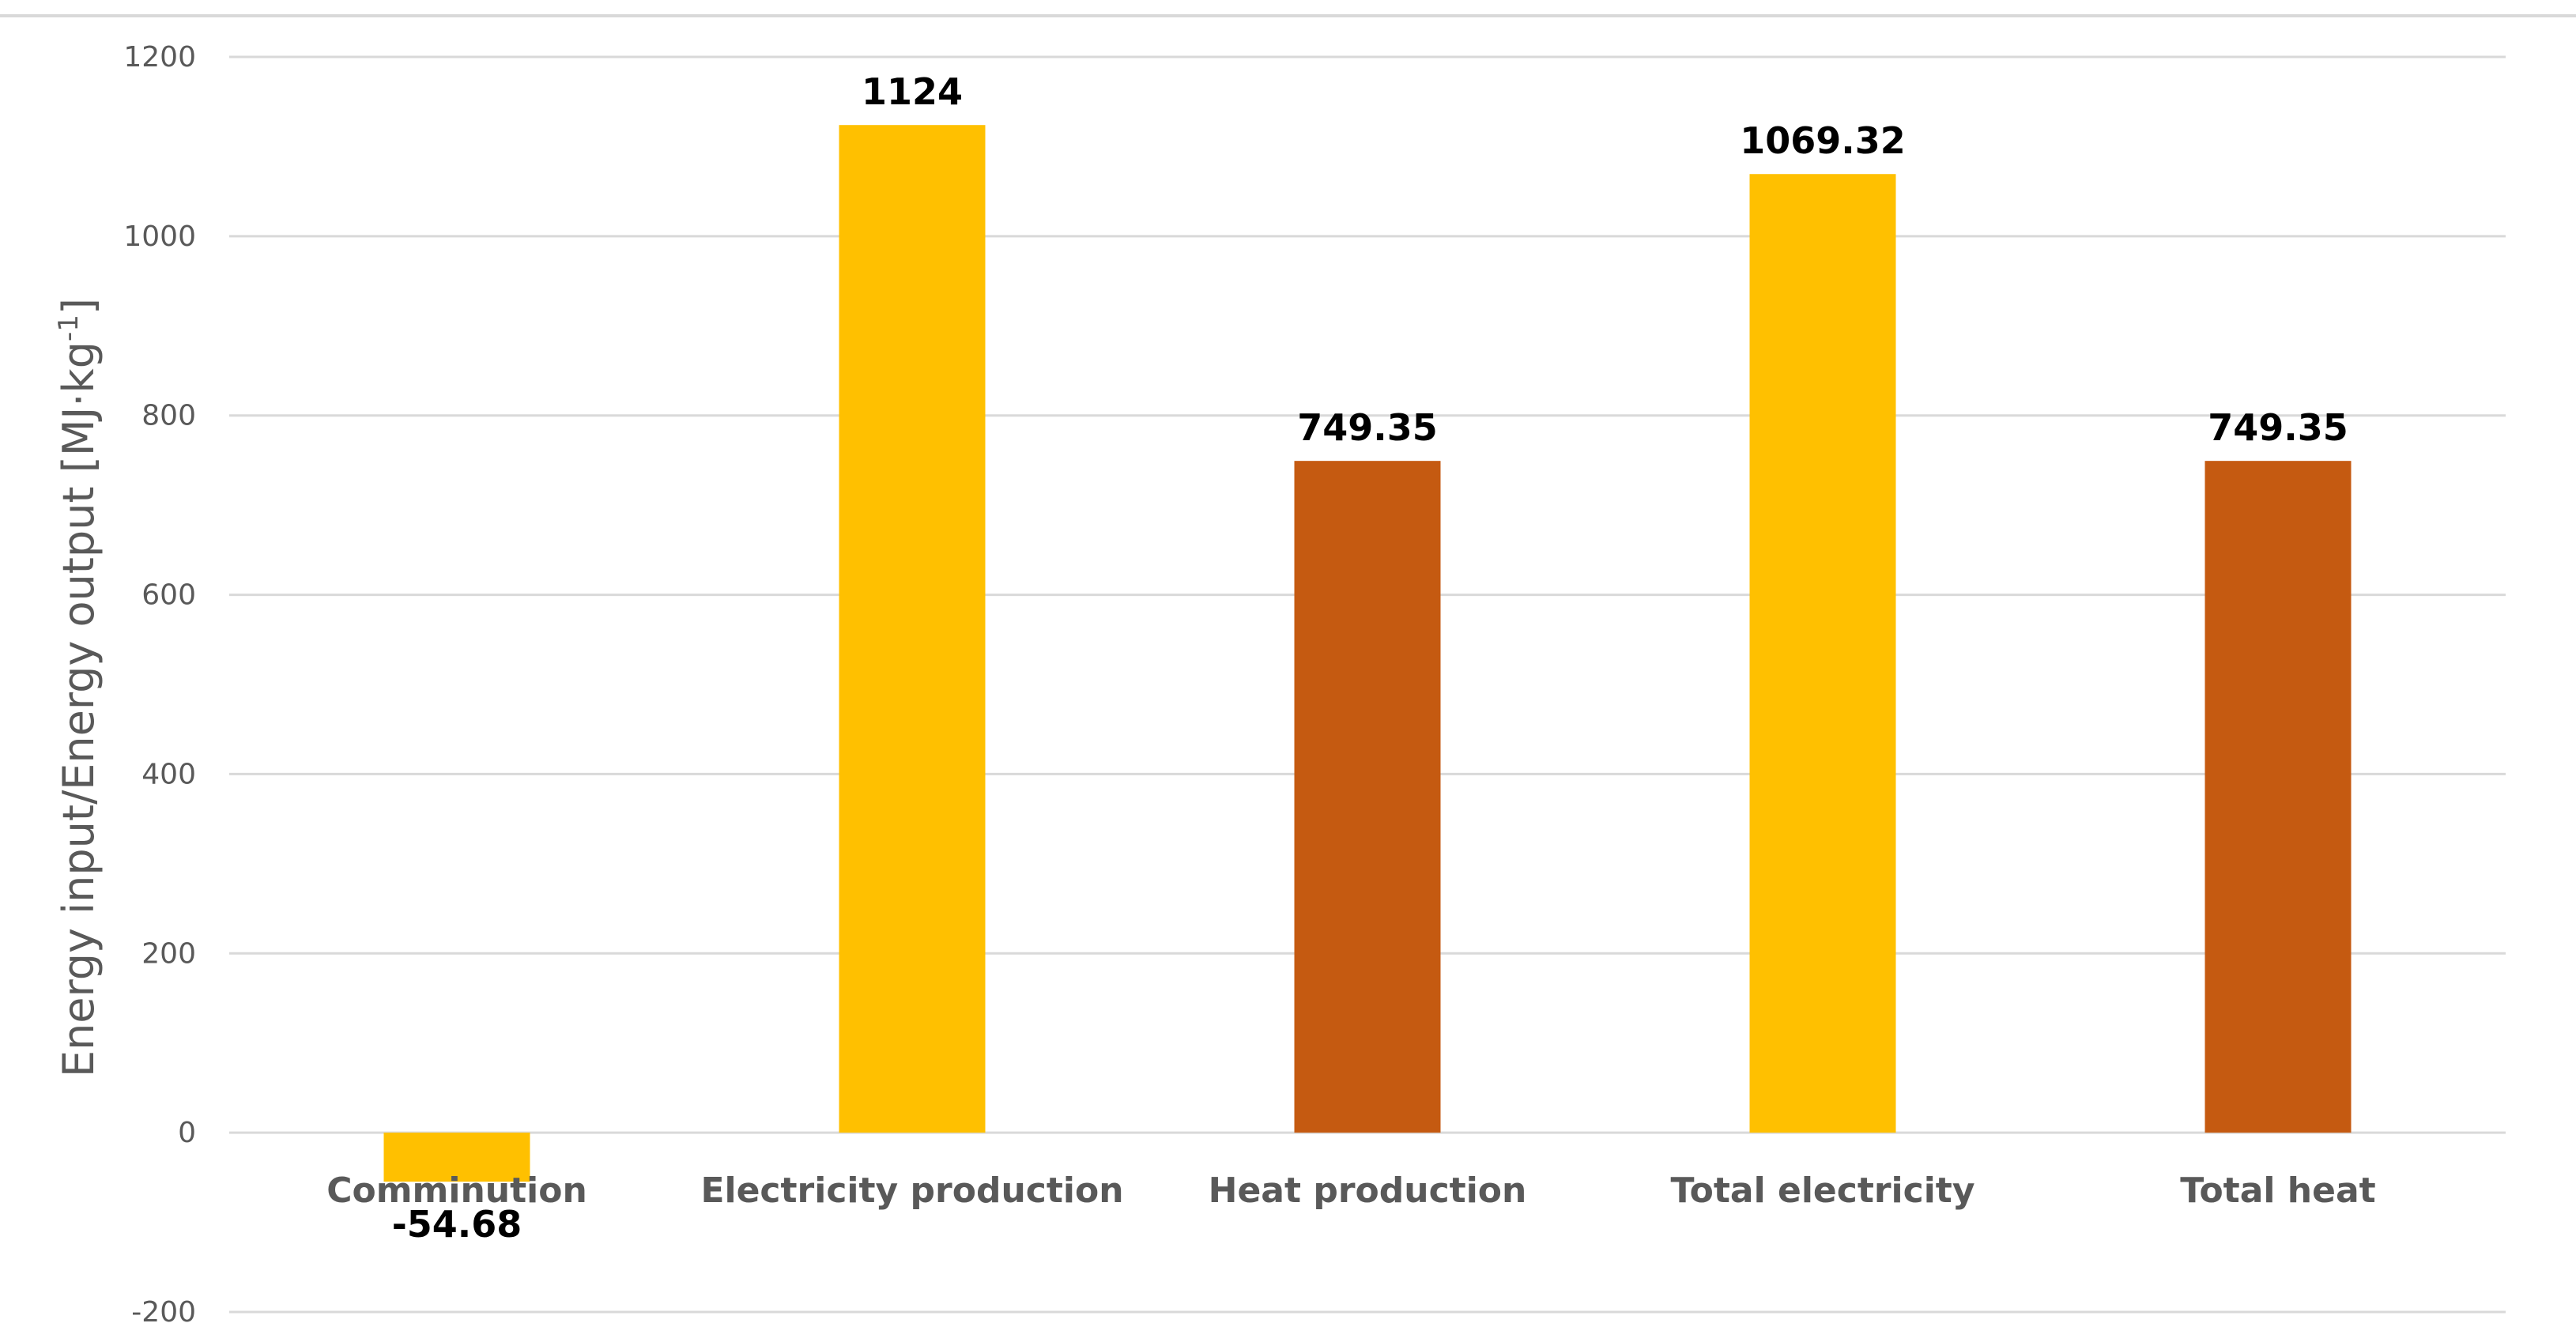  I want to click on y-tick-label: 200, so click(168, 953).